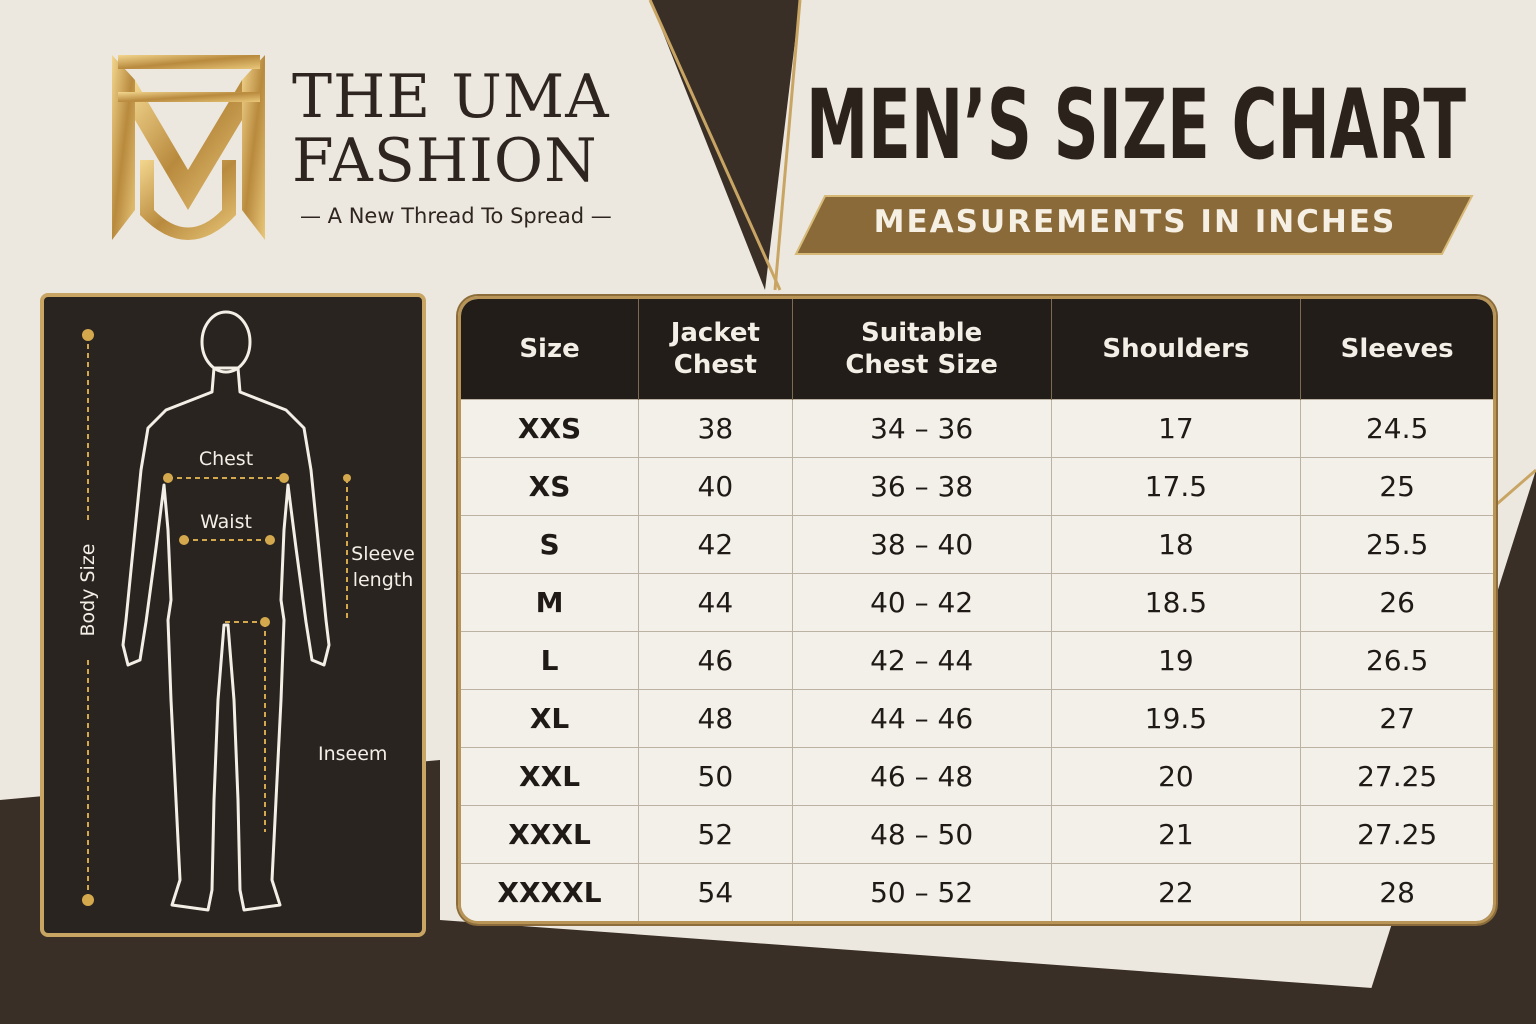 This screenshot has height=1024, width=1536. I want to click on table-row: L 46 42 – 44 19 26.5, so click(977, 660).